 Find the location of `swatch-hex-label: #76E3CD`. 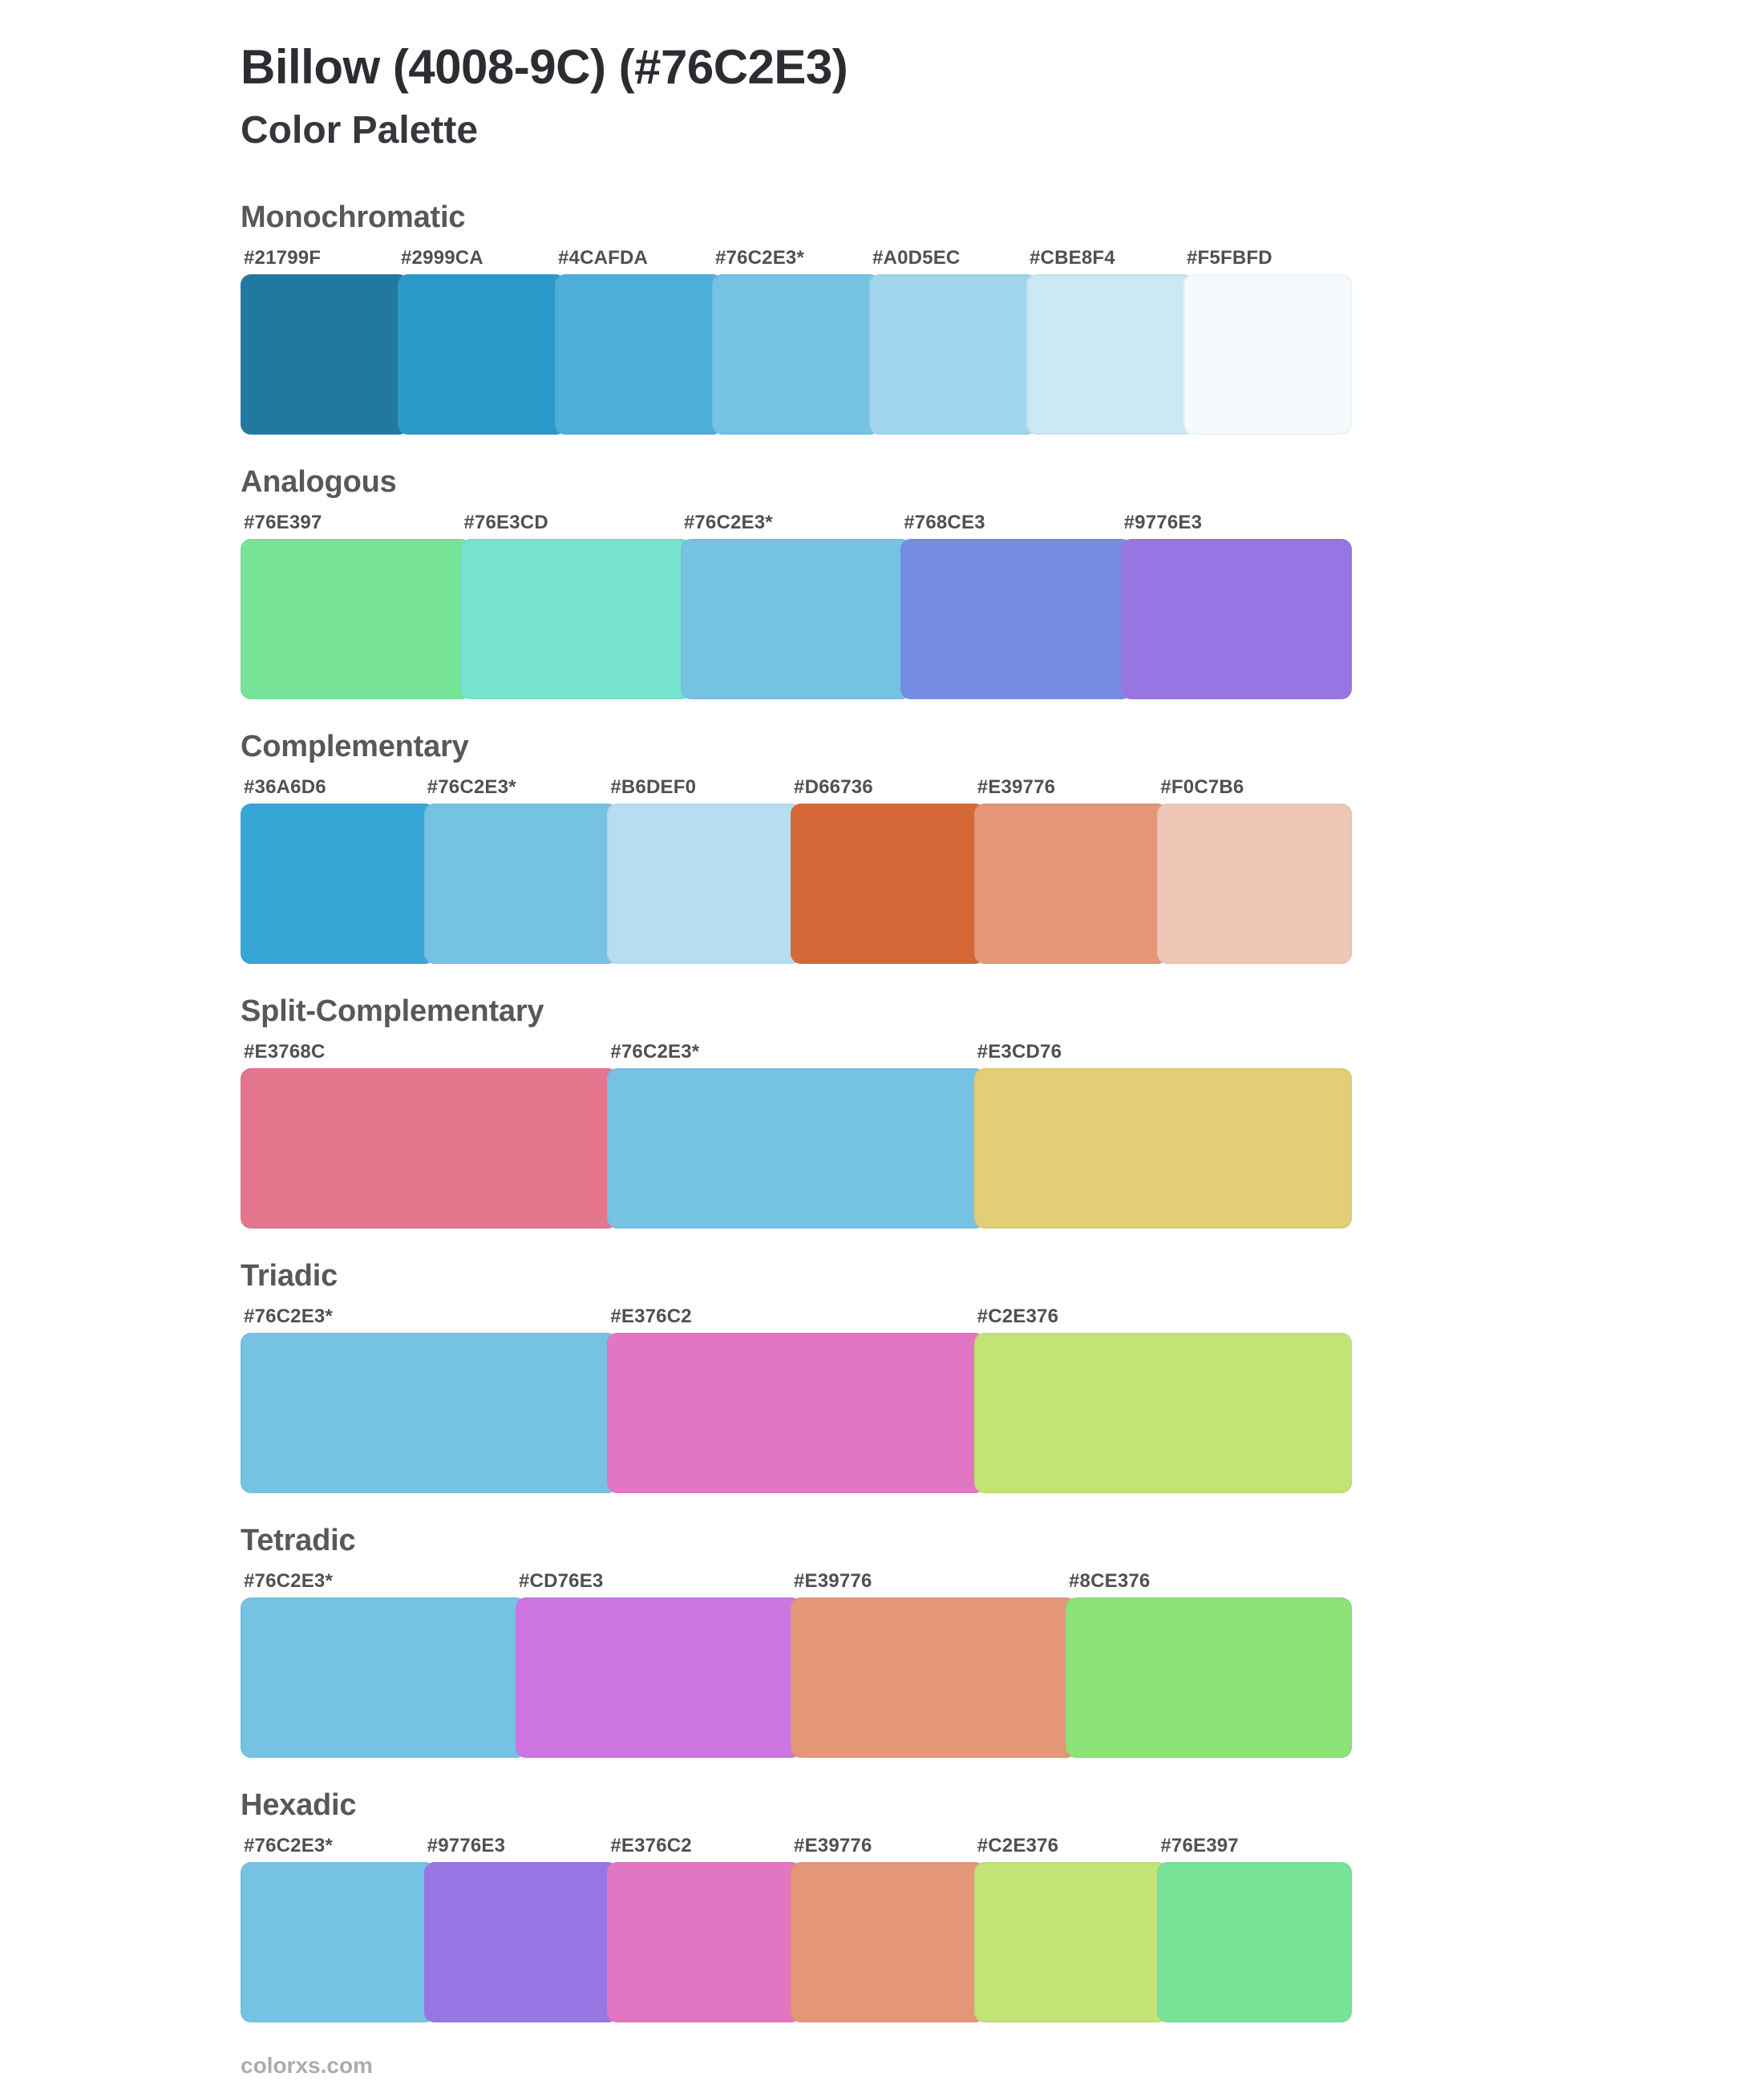

swatch-hex-label: #76E3CD is located at coordinates (505, 522).